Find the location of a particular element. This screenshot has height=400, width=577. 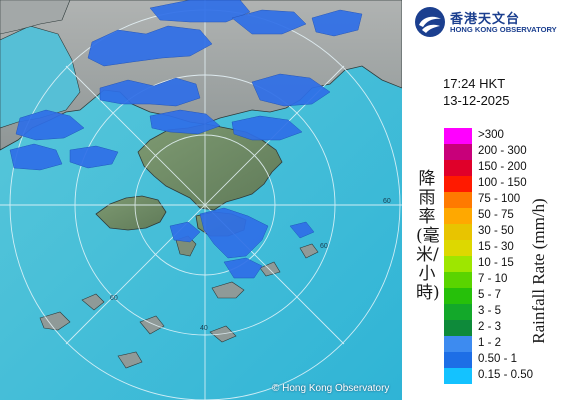

observatory-logo-icon is located at coordinates (430, 22).